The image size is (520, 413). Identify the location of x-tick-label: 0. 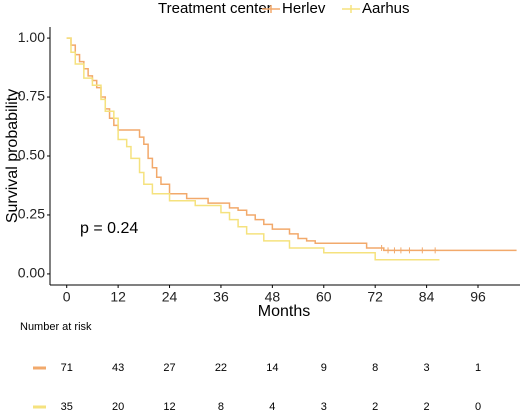
(67, 297).